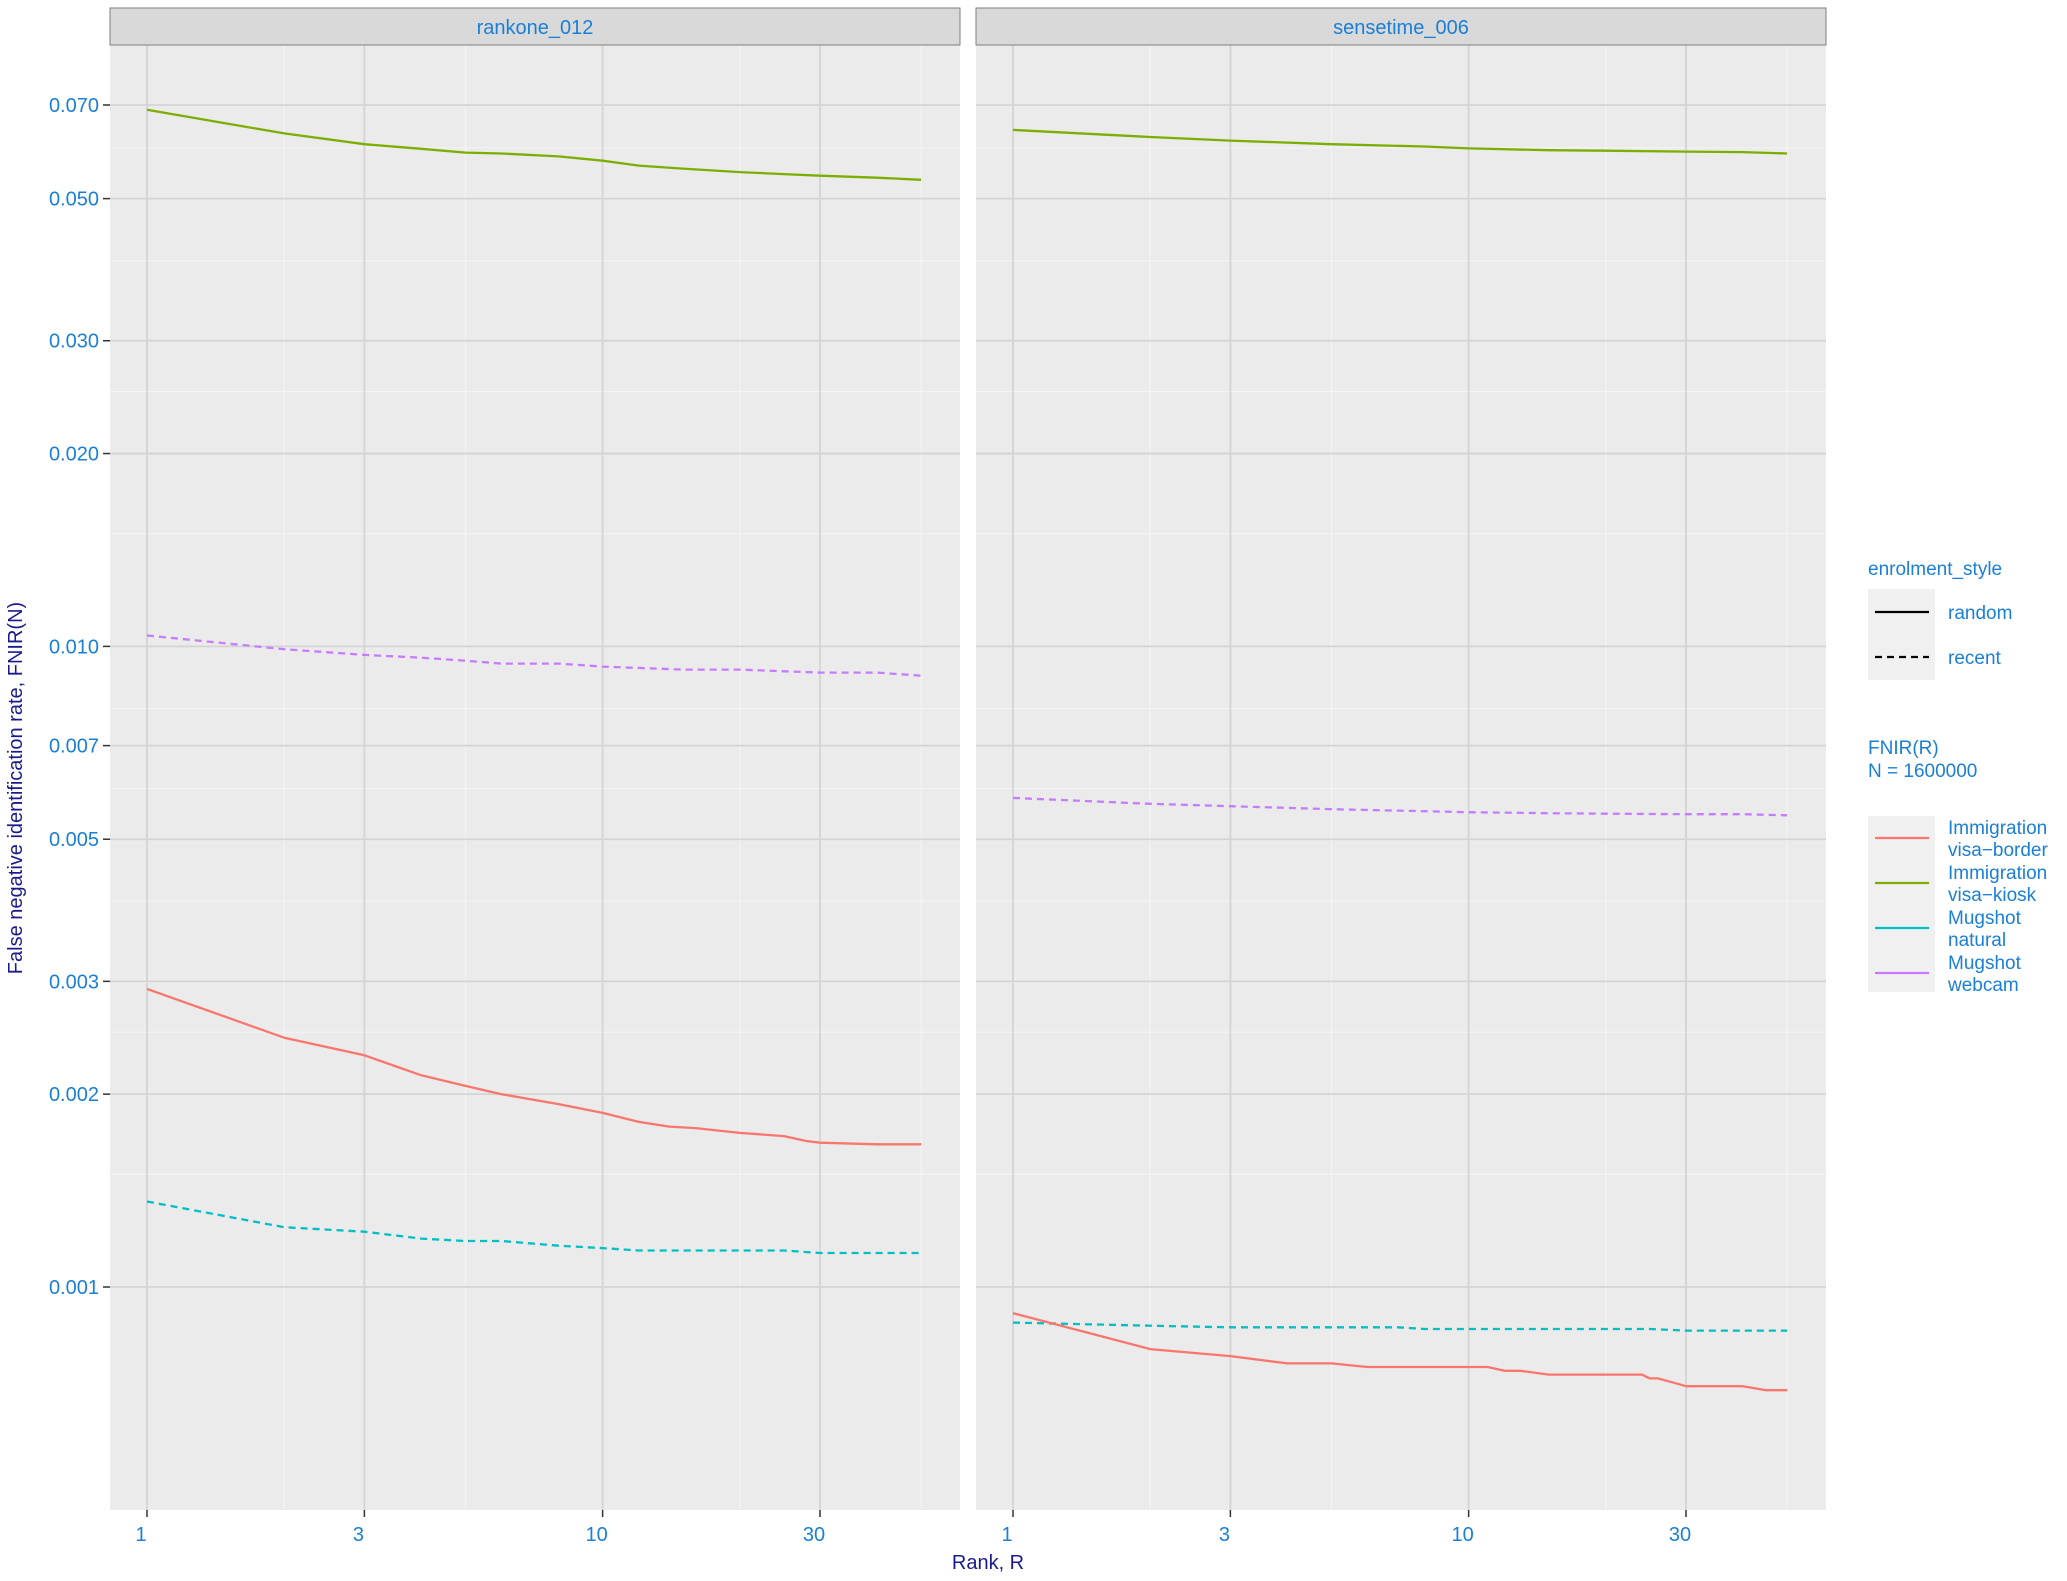 This screenshot has width=2067, height=1581. Describe the element at coordinates (534, 655) in the screenshot. I see `series-line-mugshot-webcam` at that location.